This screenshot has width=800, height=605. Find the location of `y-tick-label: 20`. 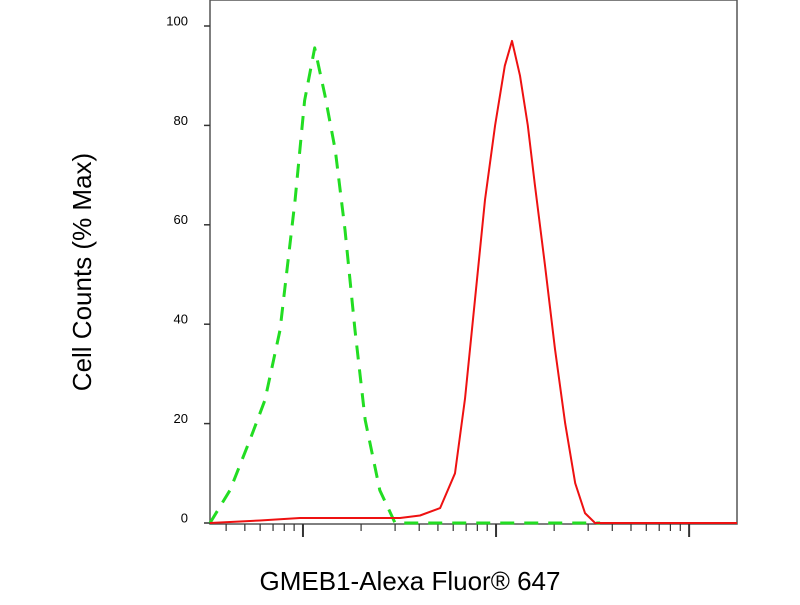

y-tick-label: 20 is located at coordinates (181, 418).